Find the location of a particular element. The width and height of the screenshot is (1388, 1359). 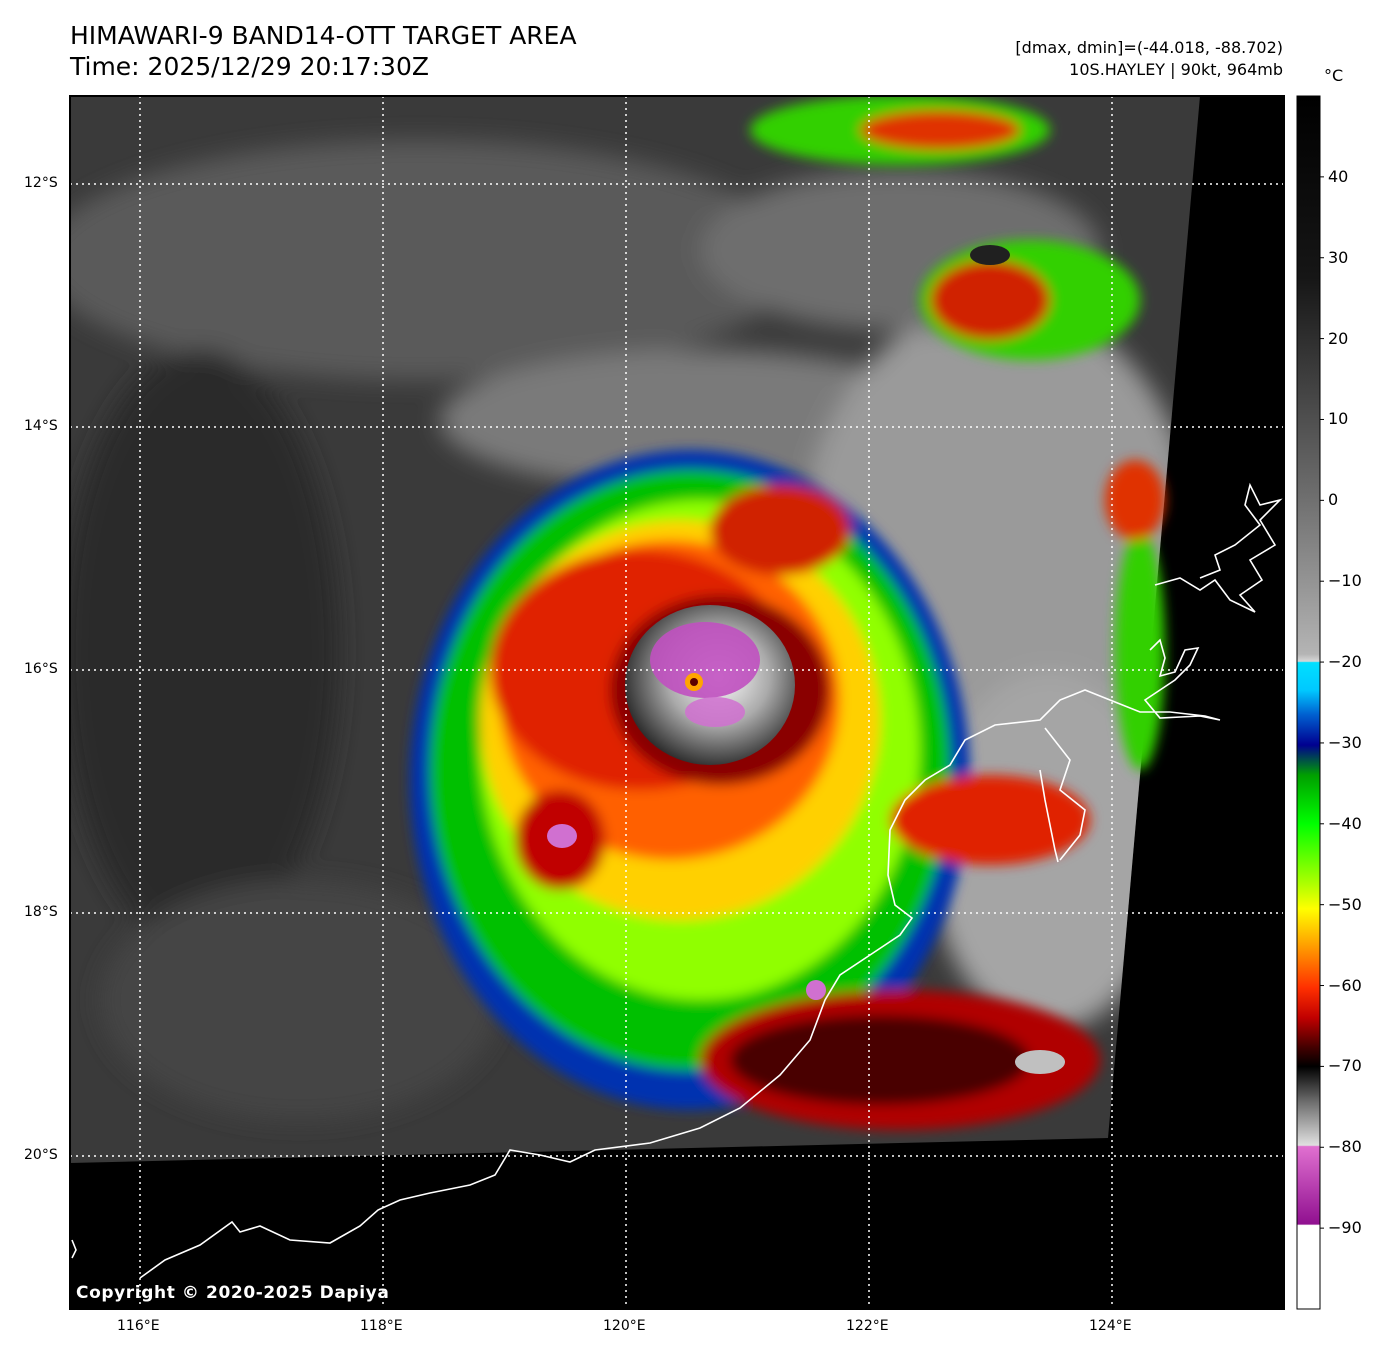

lon-label: 118°E is located at coordinates (381, 1326).